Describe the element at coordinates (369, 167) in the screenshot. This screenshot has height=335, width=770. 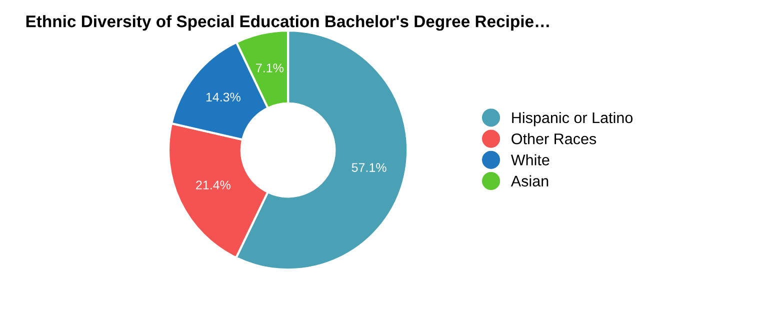
I see `data-label: 57.1%` at that location.